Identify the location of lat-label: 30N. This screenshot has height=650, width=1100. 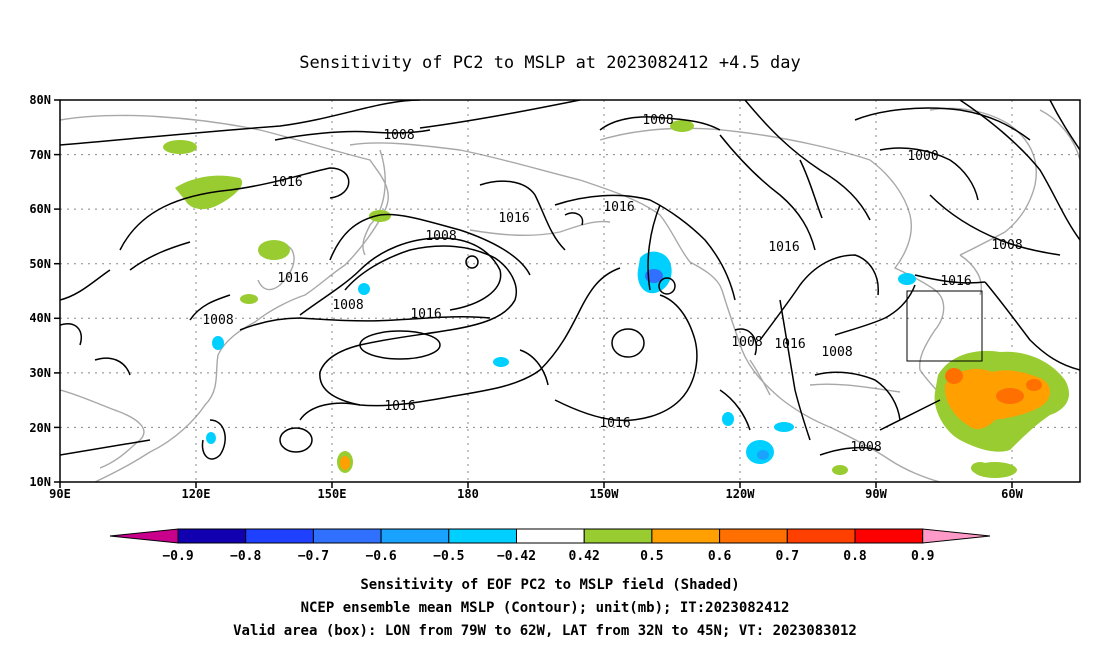
(40, 373).